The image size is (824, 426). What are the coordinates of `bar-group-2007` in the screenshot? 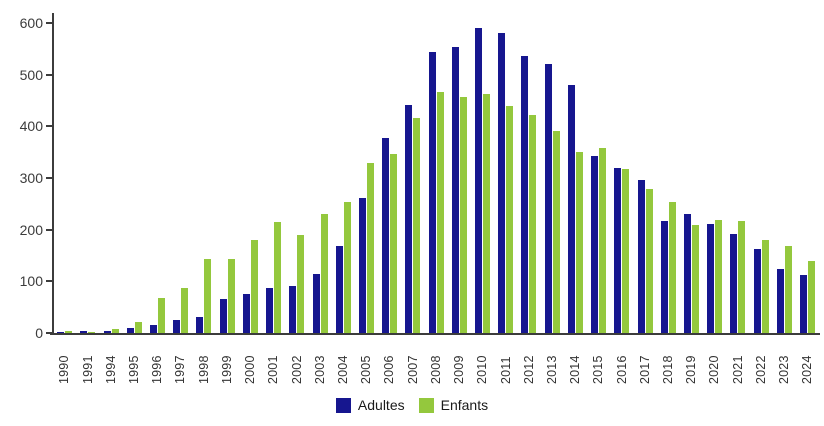 It's located at (412, 178).